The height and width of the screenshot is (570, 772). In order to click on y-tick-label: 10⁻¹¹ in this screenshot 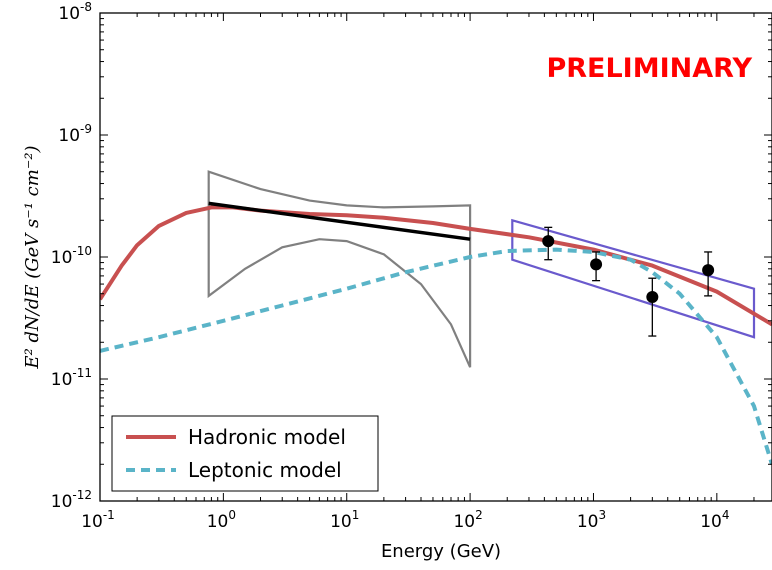, I will do `click(71, 378)`.